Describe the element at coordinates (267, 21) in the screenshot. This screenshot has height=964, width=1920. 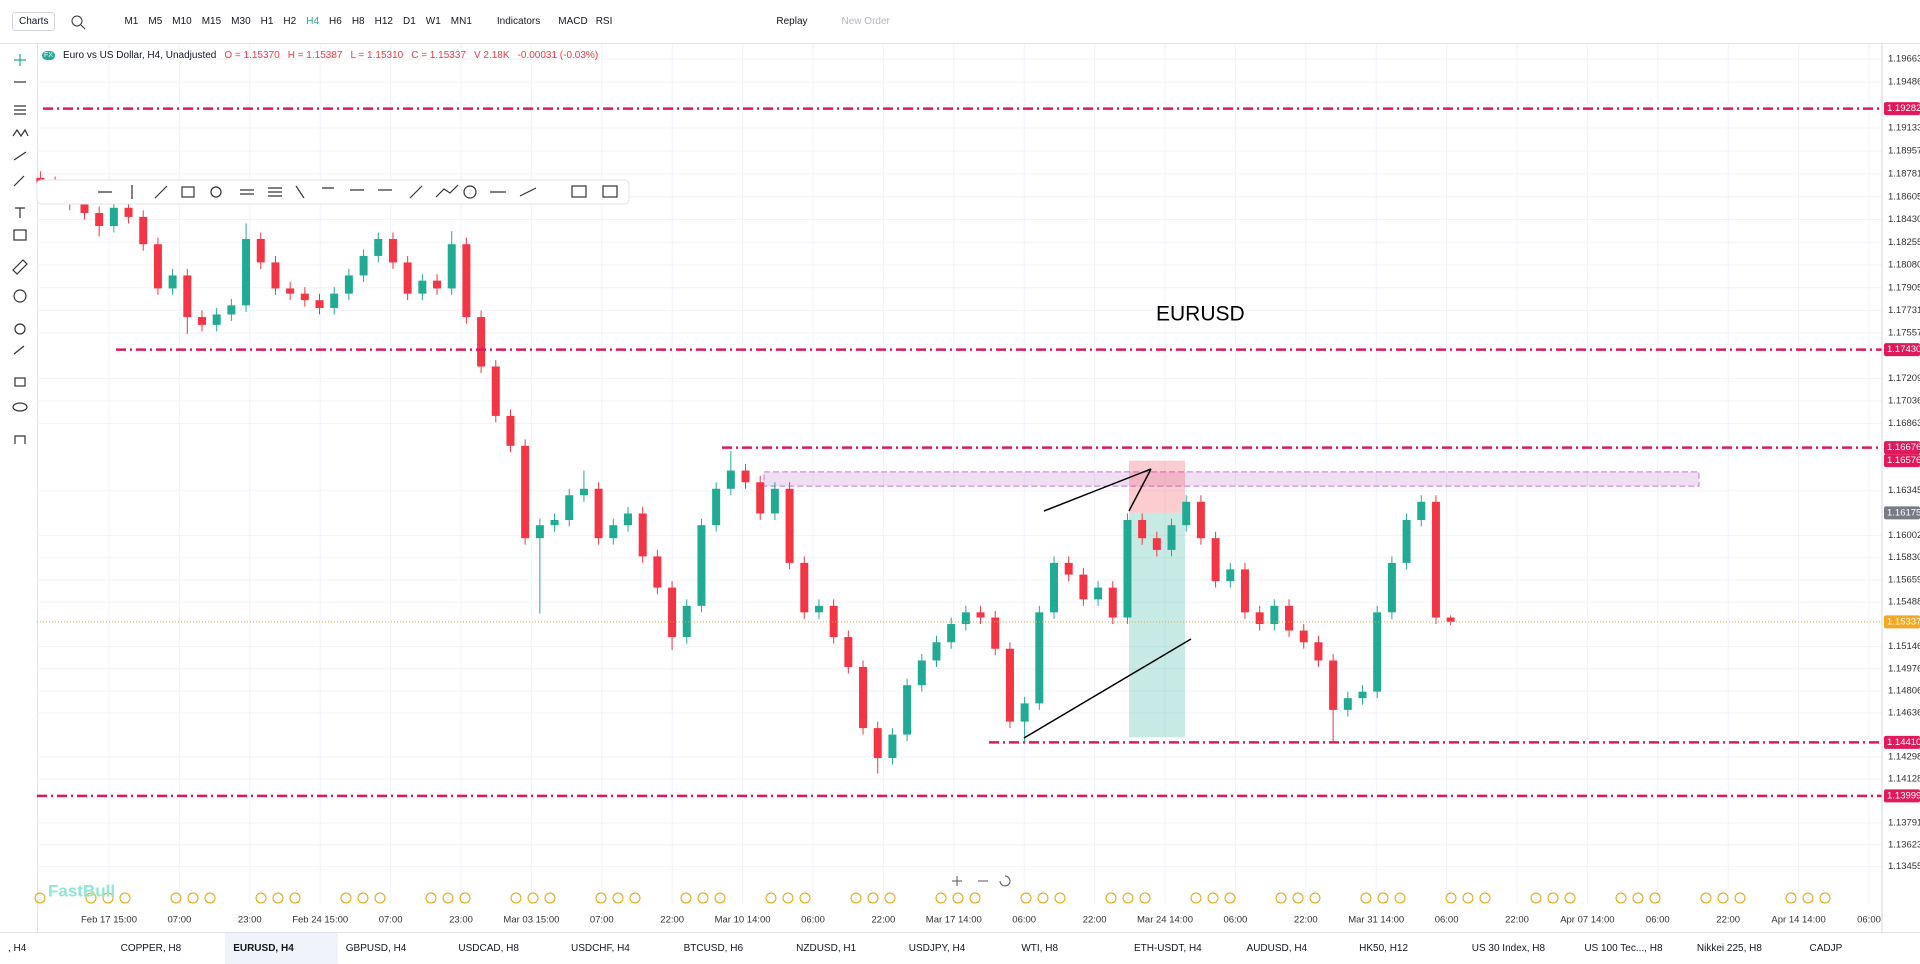
I see `timeframe-button: H1` at that location.